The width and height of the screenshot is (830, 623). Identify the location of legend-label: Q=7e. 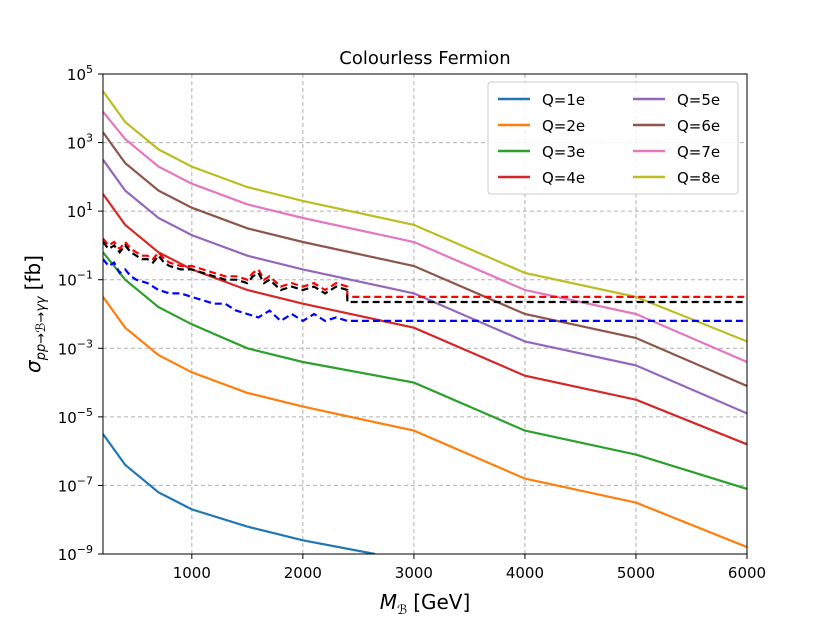
(698, 152).